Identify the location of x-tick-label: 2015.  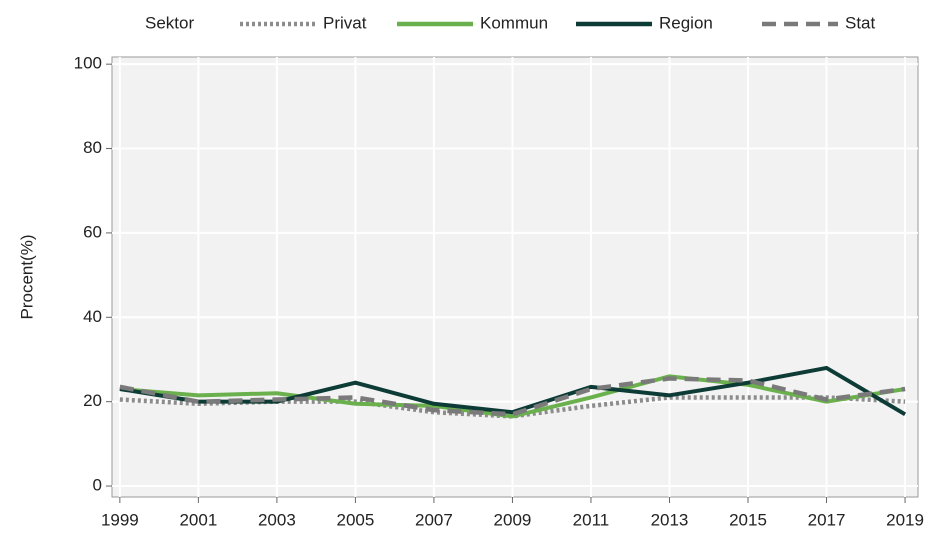
(748, 519).